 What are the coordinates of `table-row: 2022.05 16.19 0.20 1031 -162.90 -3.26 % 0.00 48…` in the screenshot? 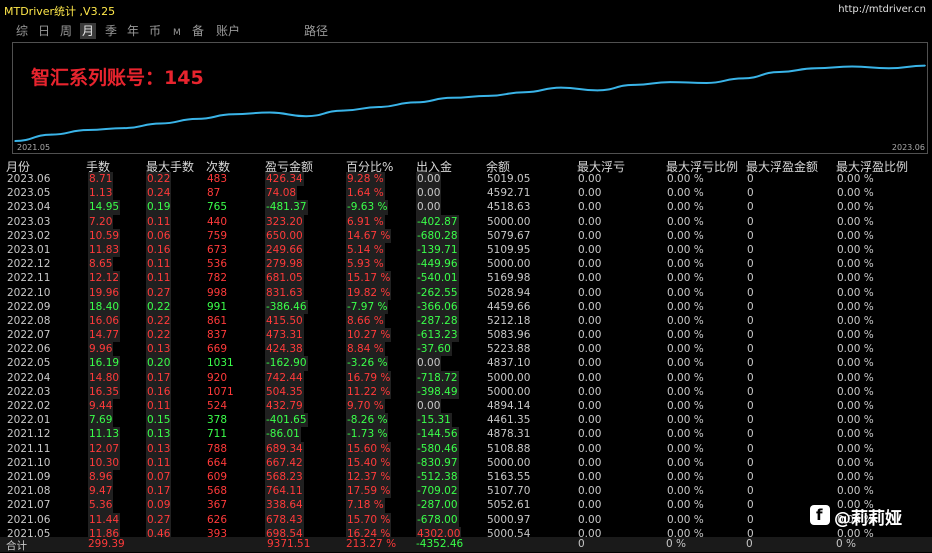 It's located at (466, 363).